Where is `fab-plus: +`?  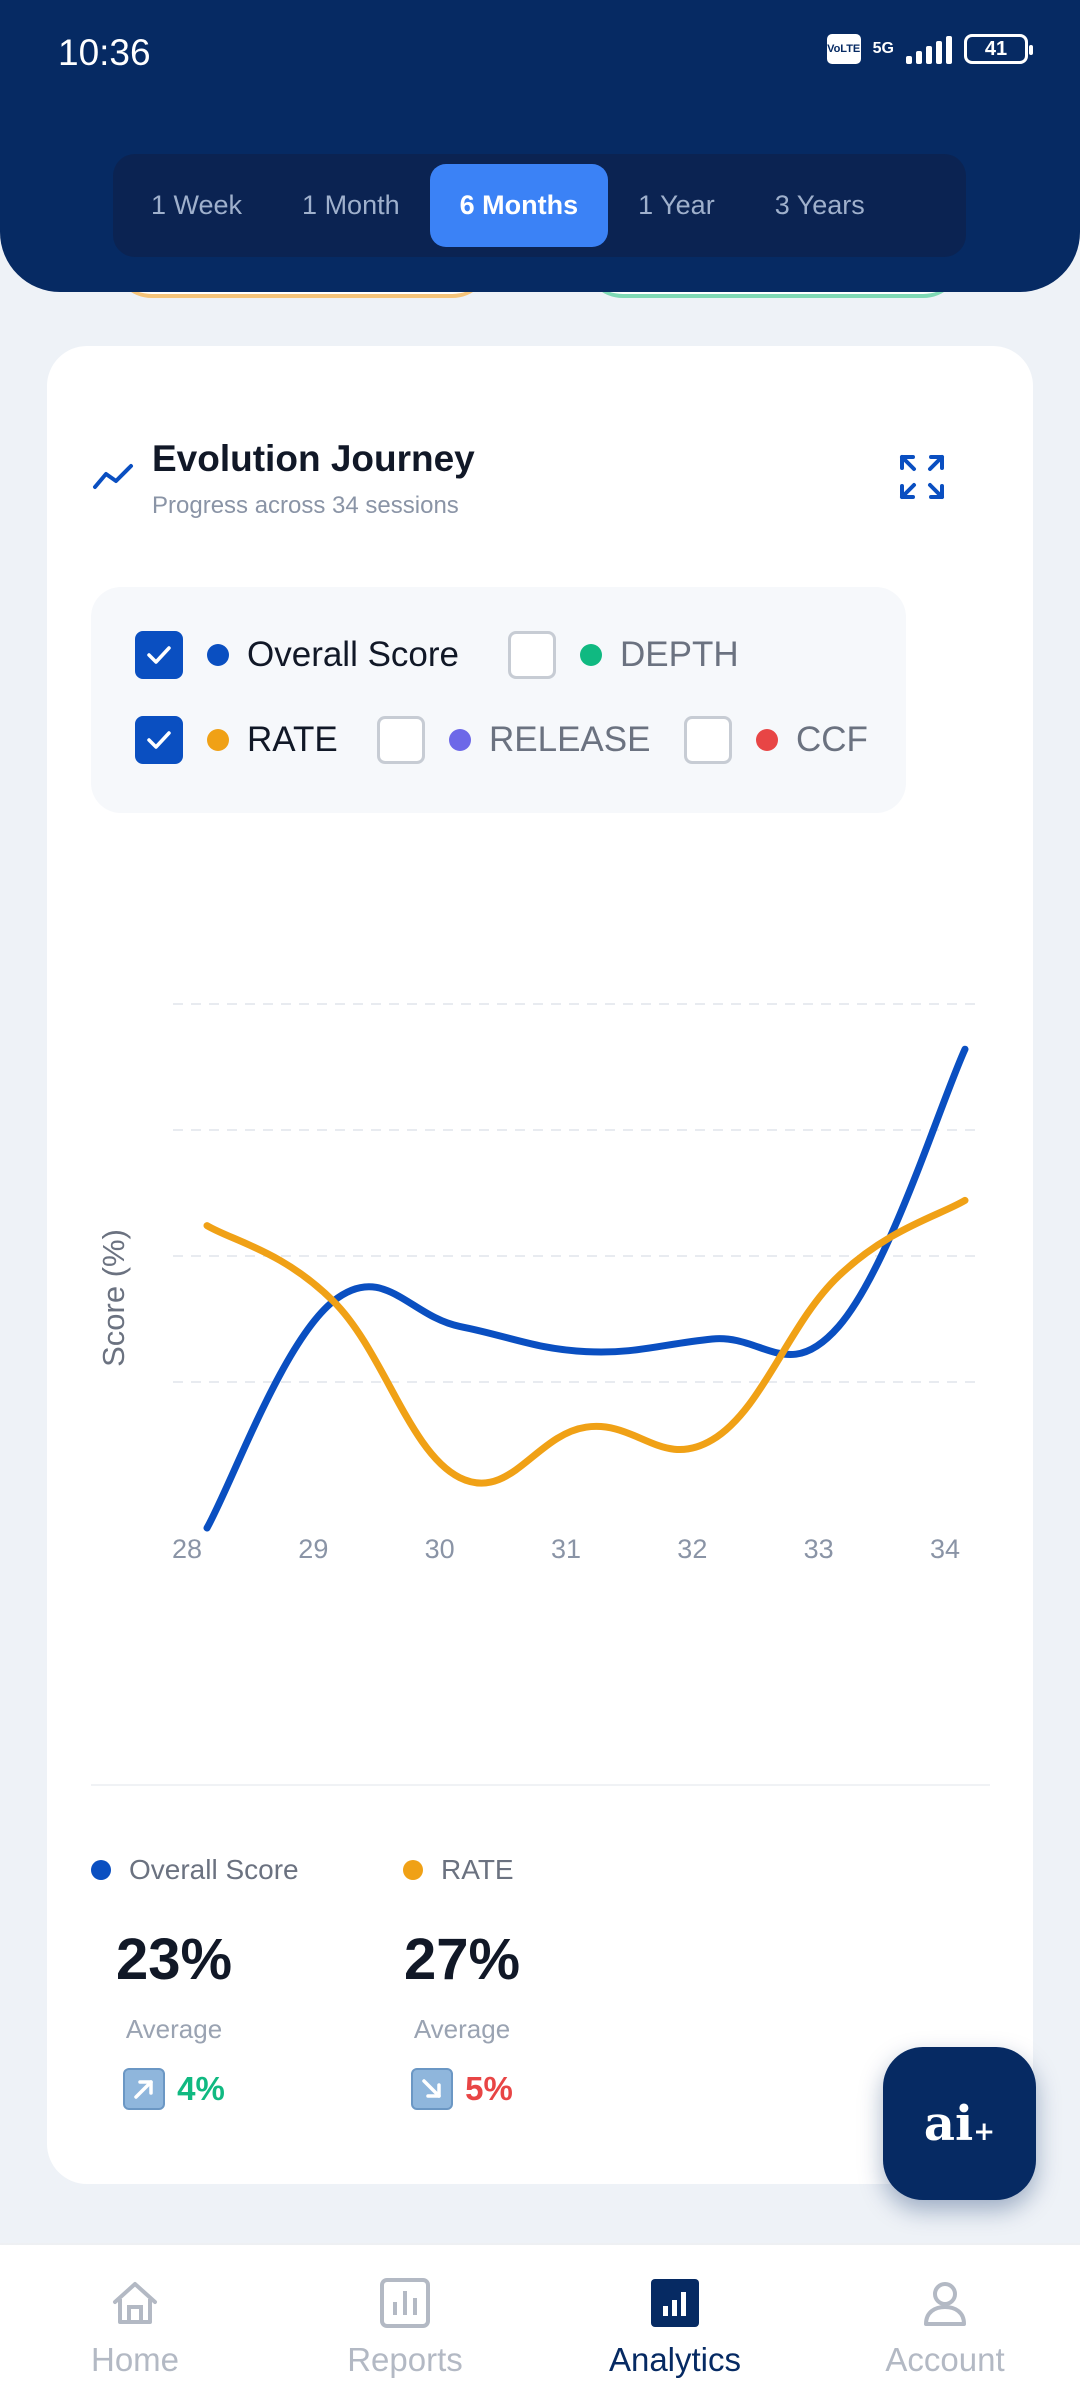
fab-plus: + is located at coordinates (984, 2131).